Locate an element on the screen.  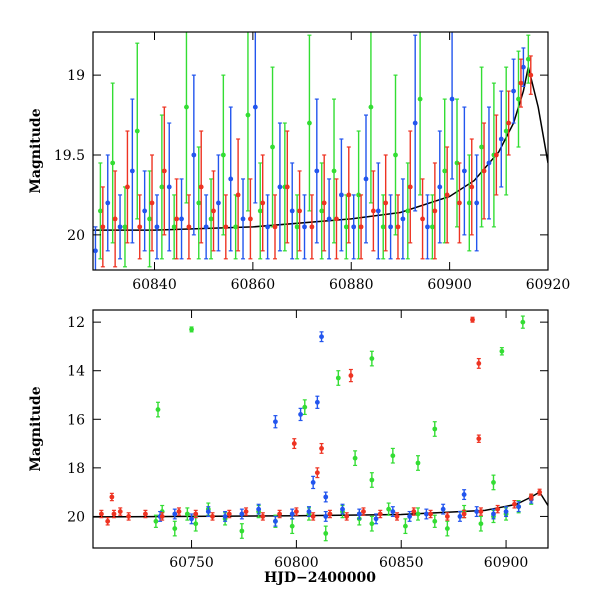
bottom-y-axis-title: Magnitude is located at coordinates (36, 428).